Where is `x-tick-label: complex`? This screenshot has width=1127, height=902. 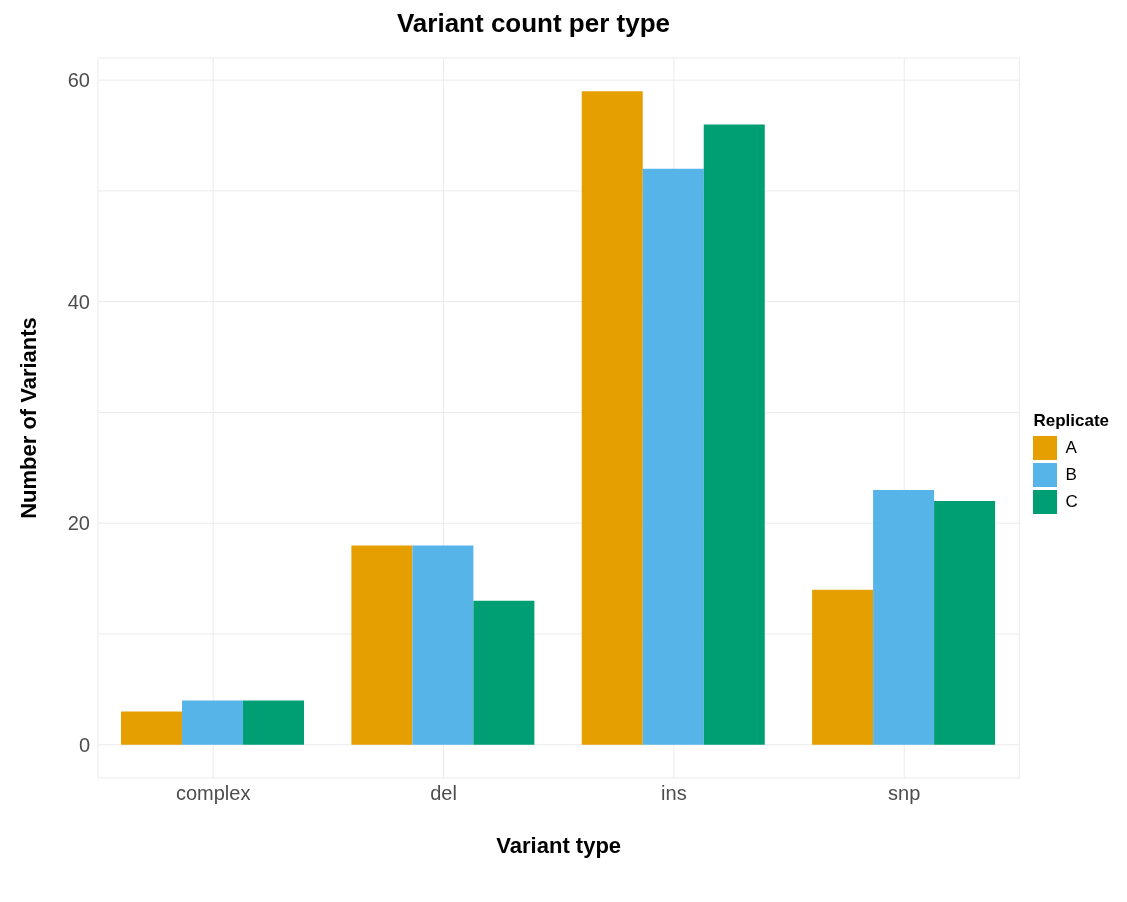
x-tick-label: complex is located at coordinates (213, 793).